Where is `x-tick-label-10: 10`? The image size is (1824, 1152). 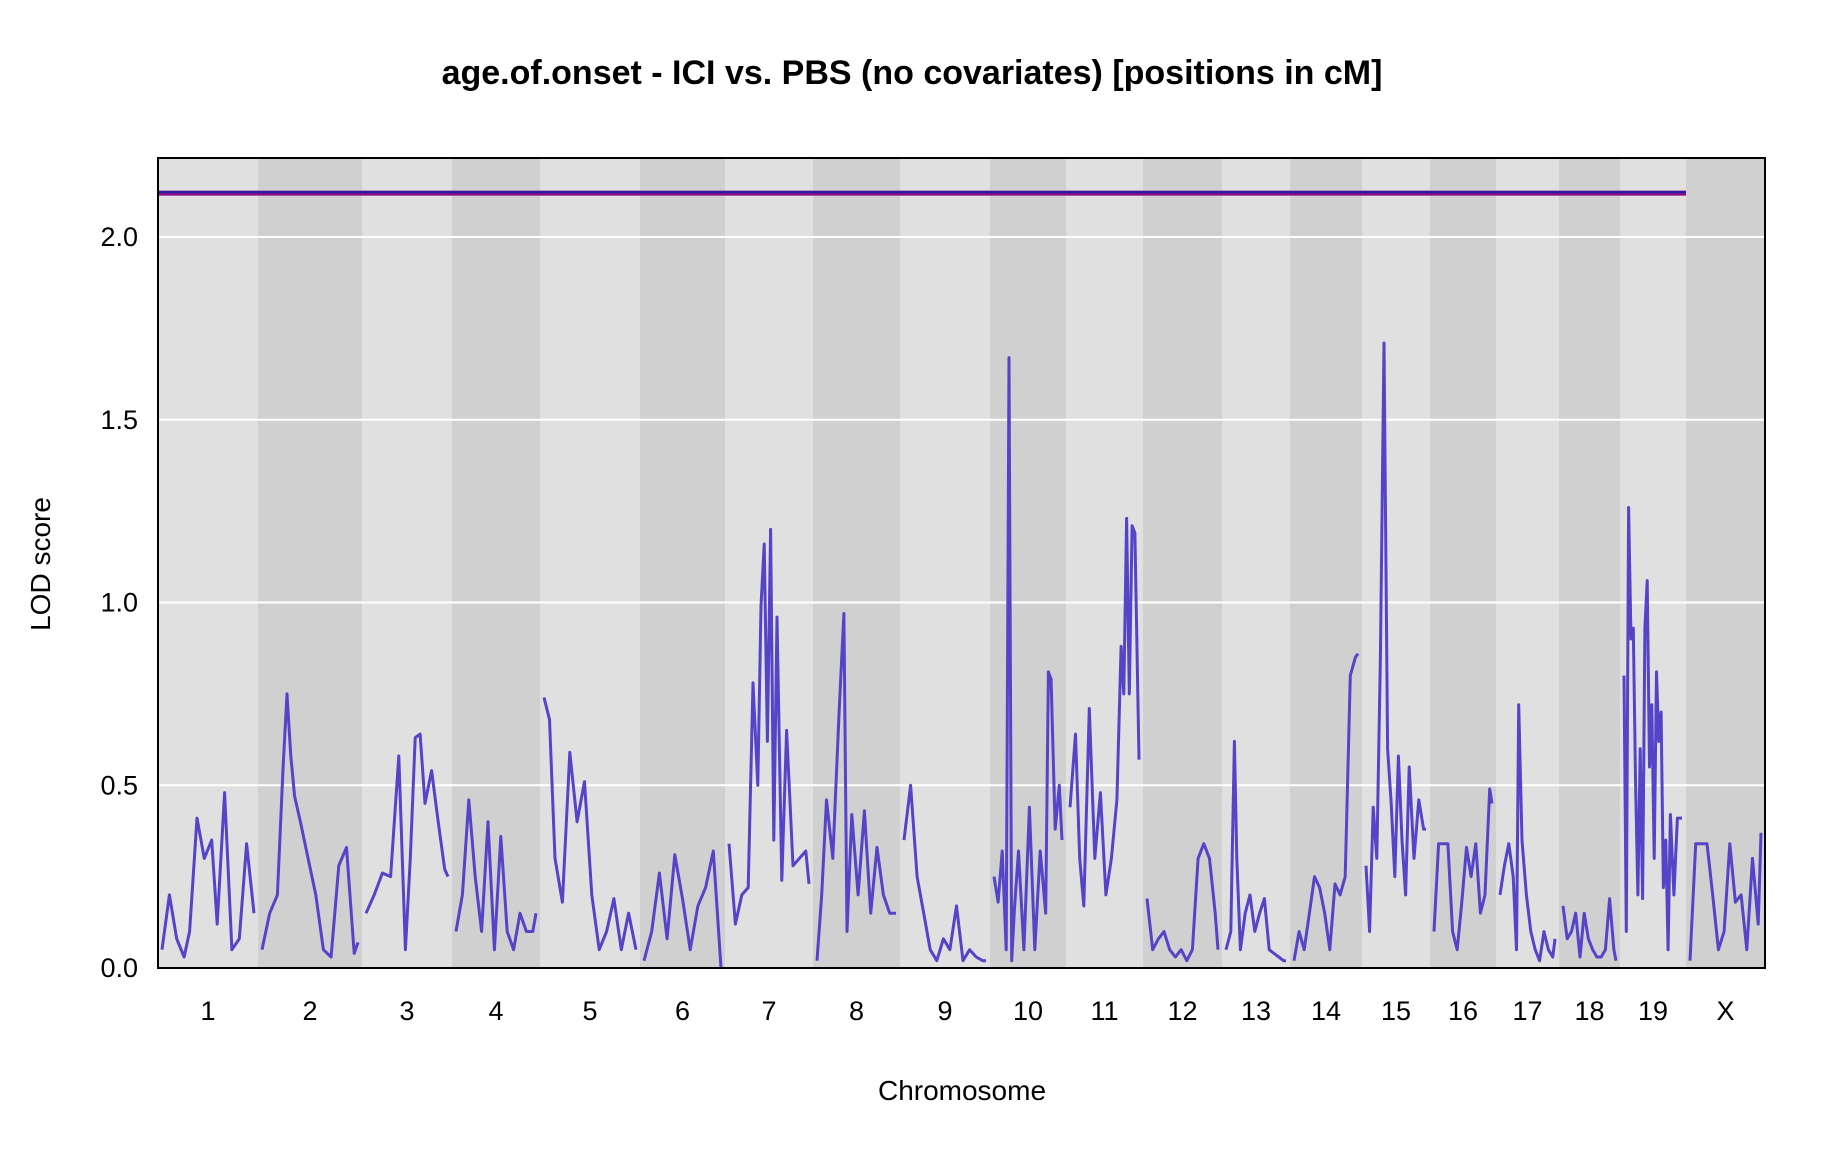 x-tick-label-10: 10 is located at coordinates (1028, 1011).